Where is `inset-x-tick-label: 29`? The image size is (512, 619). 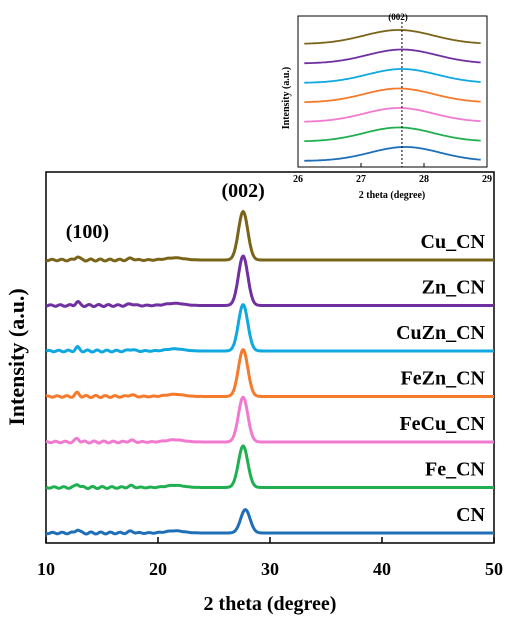 inset-x-tick-label: 29 is located at coordinates (487, 179).